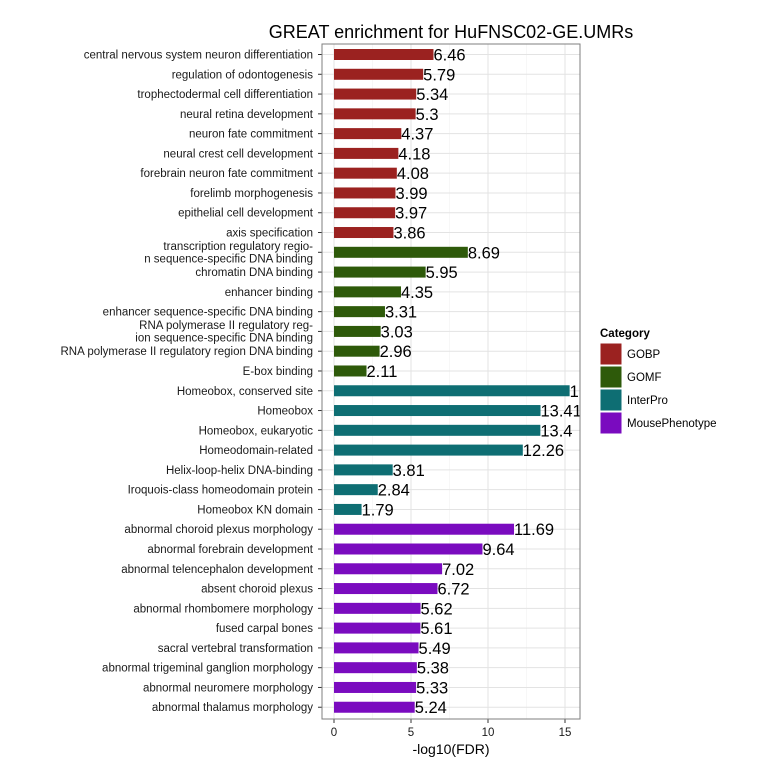 This screenshot has width=768, height=768. Describe the element at coordinates (437, 609) in the screenshot. I see `value-label: 5.62` at that location.